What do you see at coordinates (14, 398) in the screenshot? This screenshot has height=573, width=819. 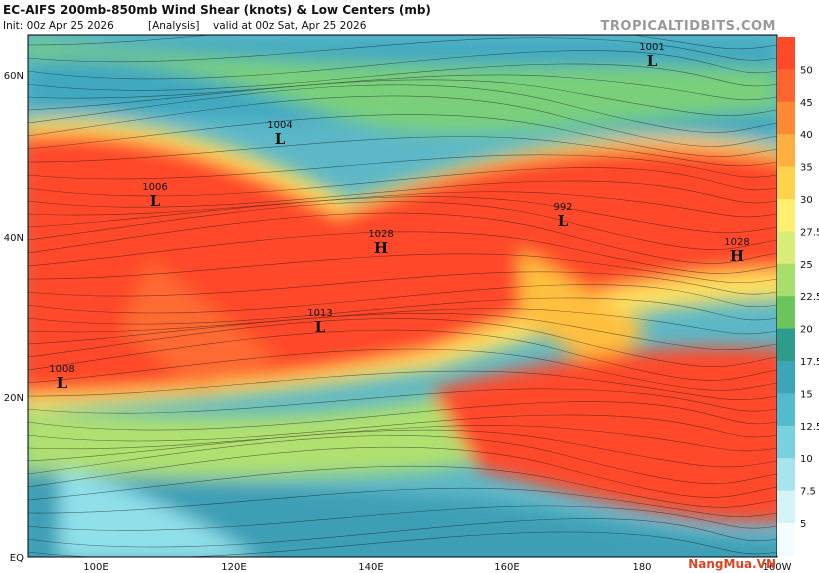 I see `lat-label: 20N` at bounding box center [14, 398].